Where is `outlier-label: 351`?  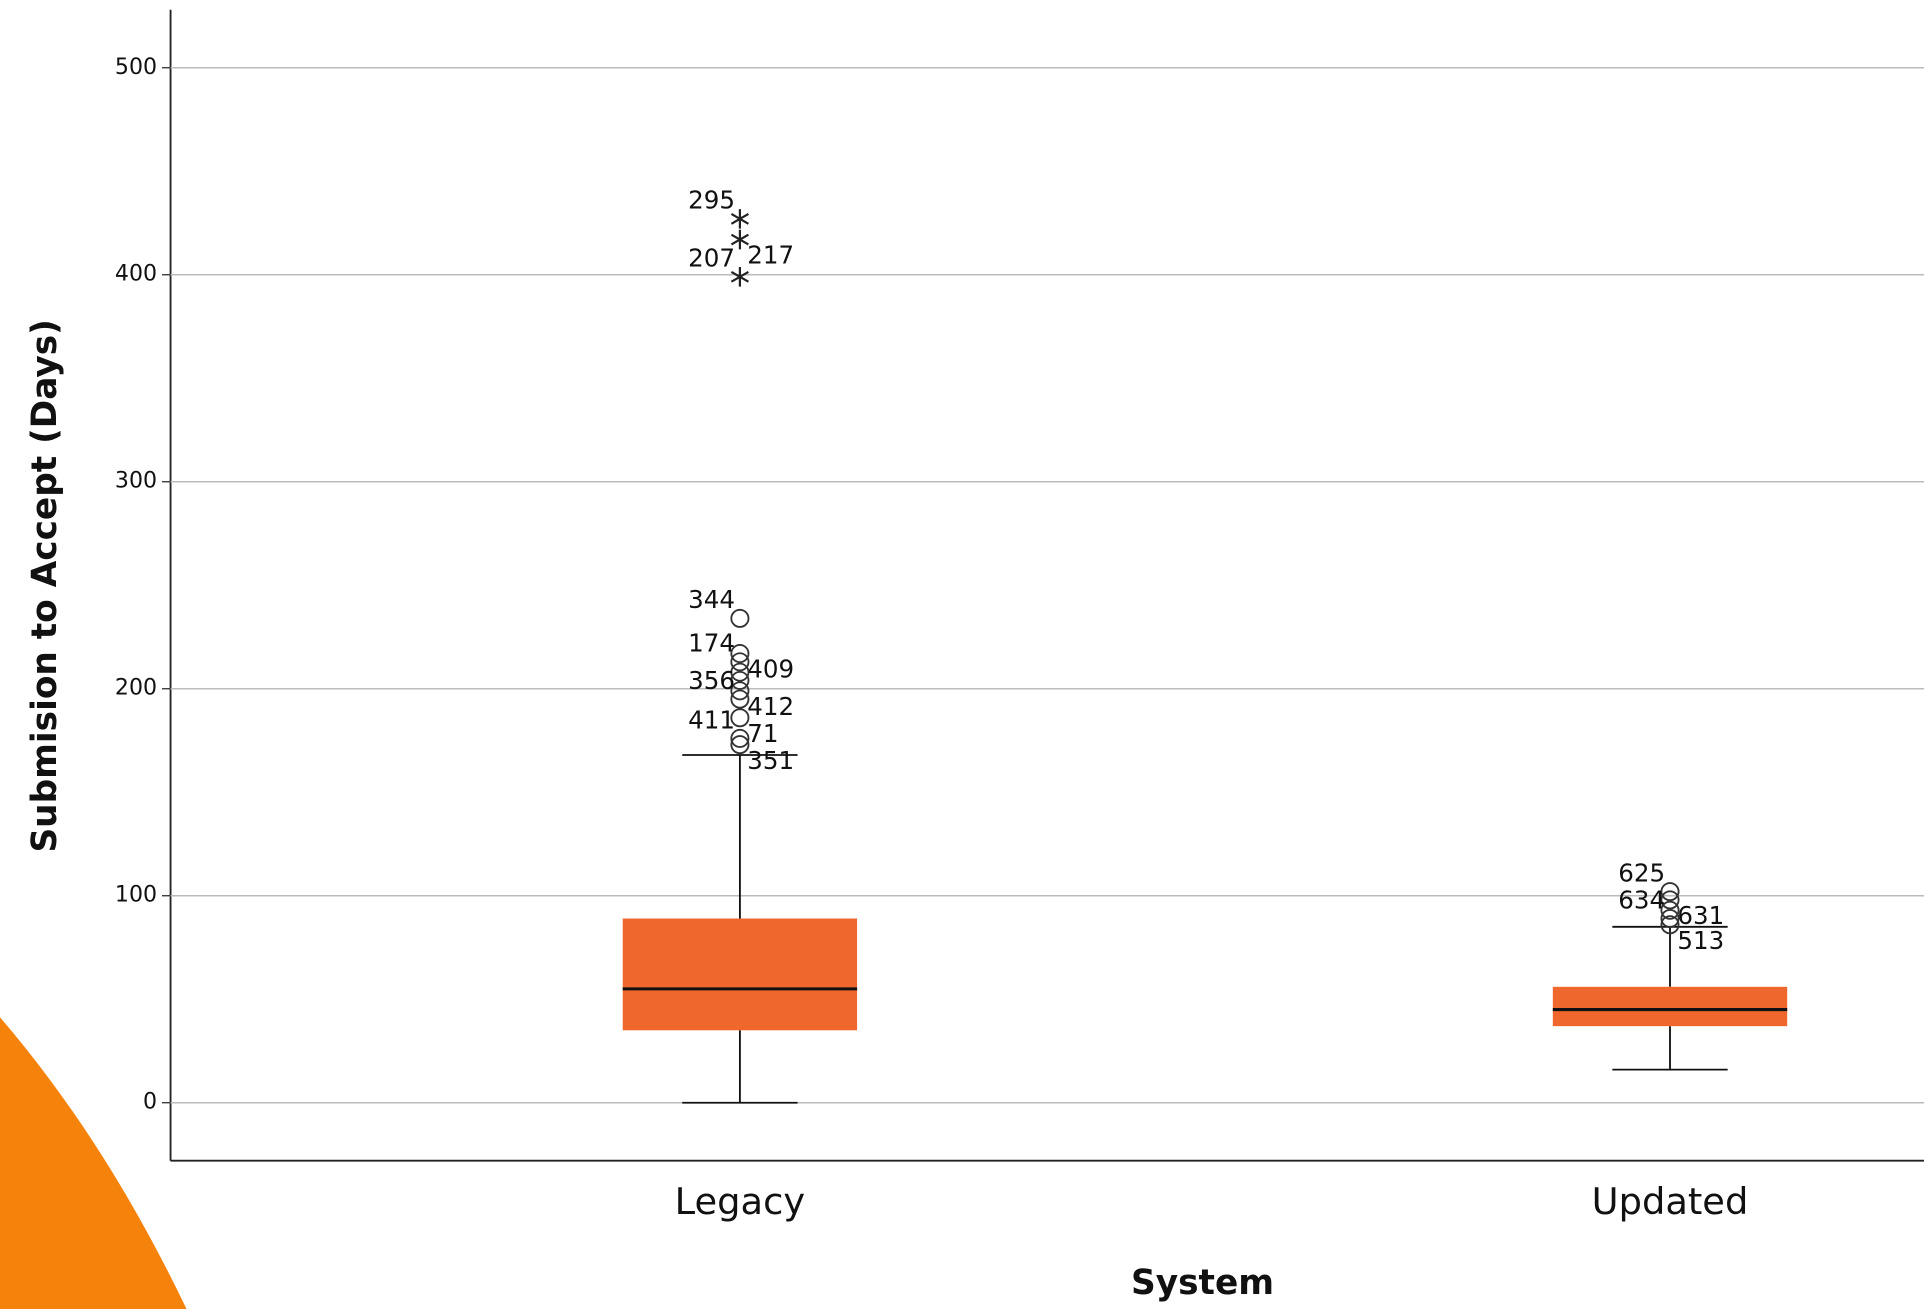 outlier-label: 351 is located at coordinates (770, 760).